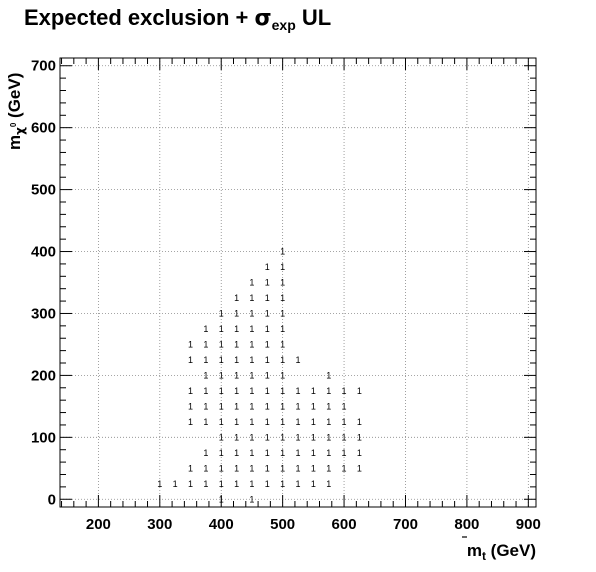 Image resolution: width=596 pixels, height=572 pixels. I want to click on y-axis-title: mχ0 (GeV), so click(16, 111).